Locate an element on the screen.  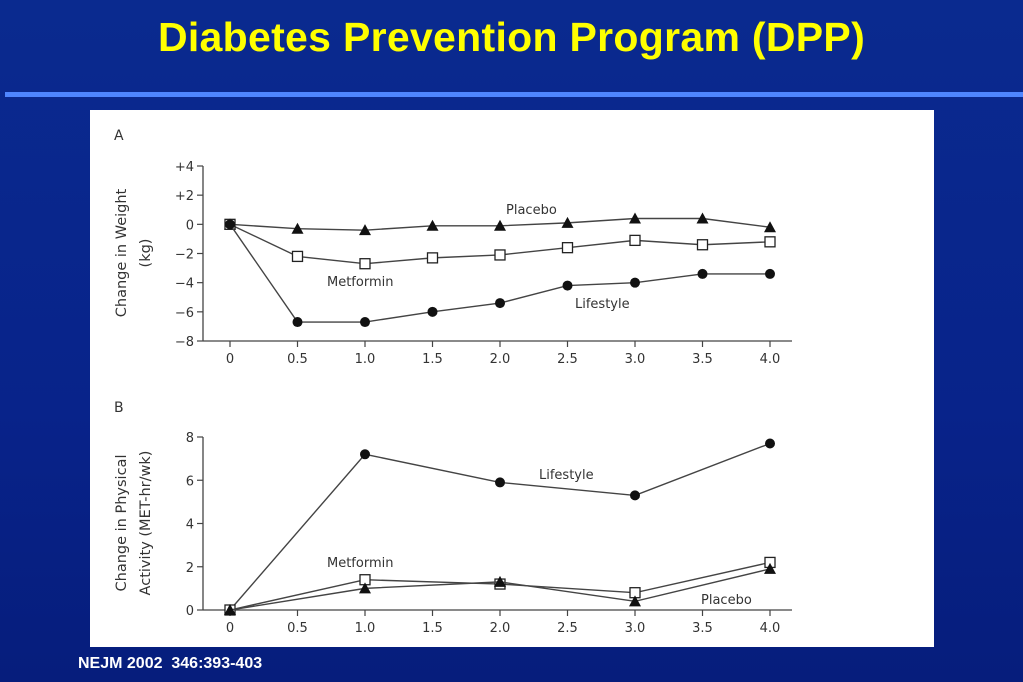
slide-title: Diabetes Prevention Program (DPP) is located at coordinates (511, 37).